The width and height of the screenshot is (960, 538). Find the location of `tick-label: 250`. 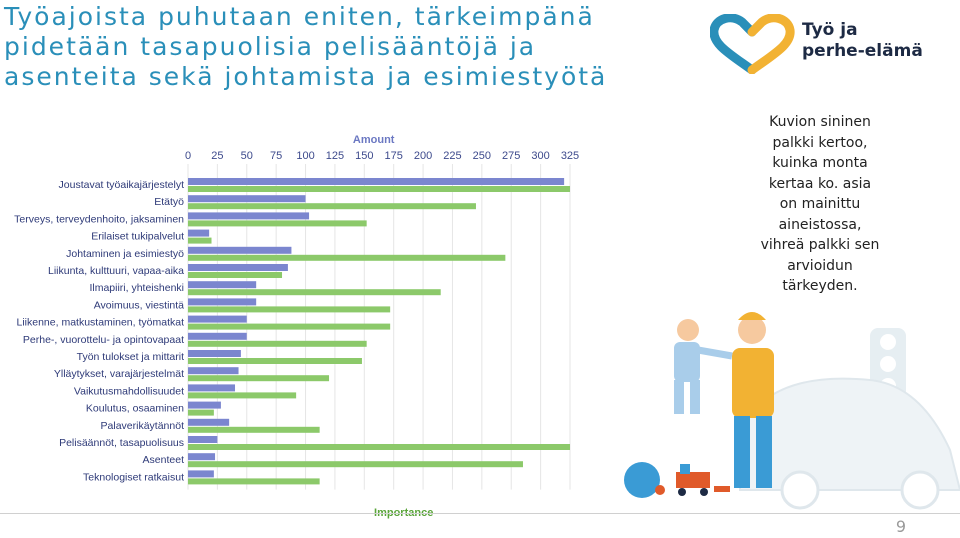

tick-label: 250 is located at coordinates (482, 156).